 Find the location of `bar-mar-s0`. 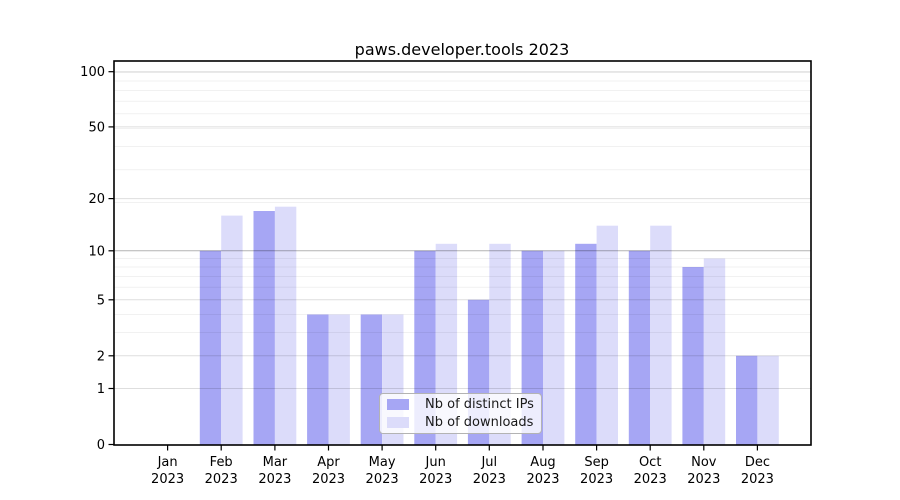

bar-mar-s0 is located at coordinates (264, 328).